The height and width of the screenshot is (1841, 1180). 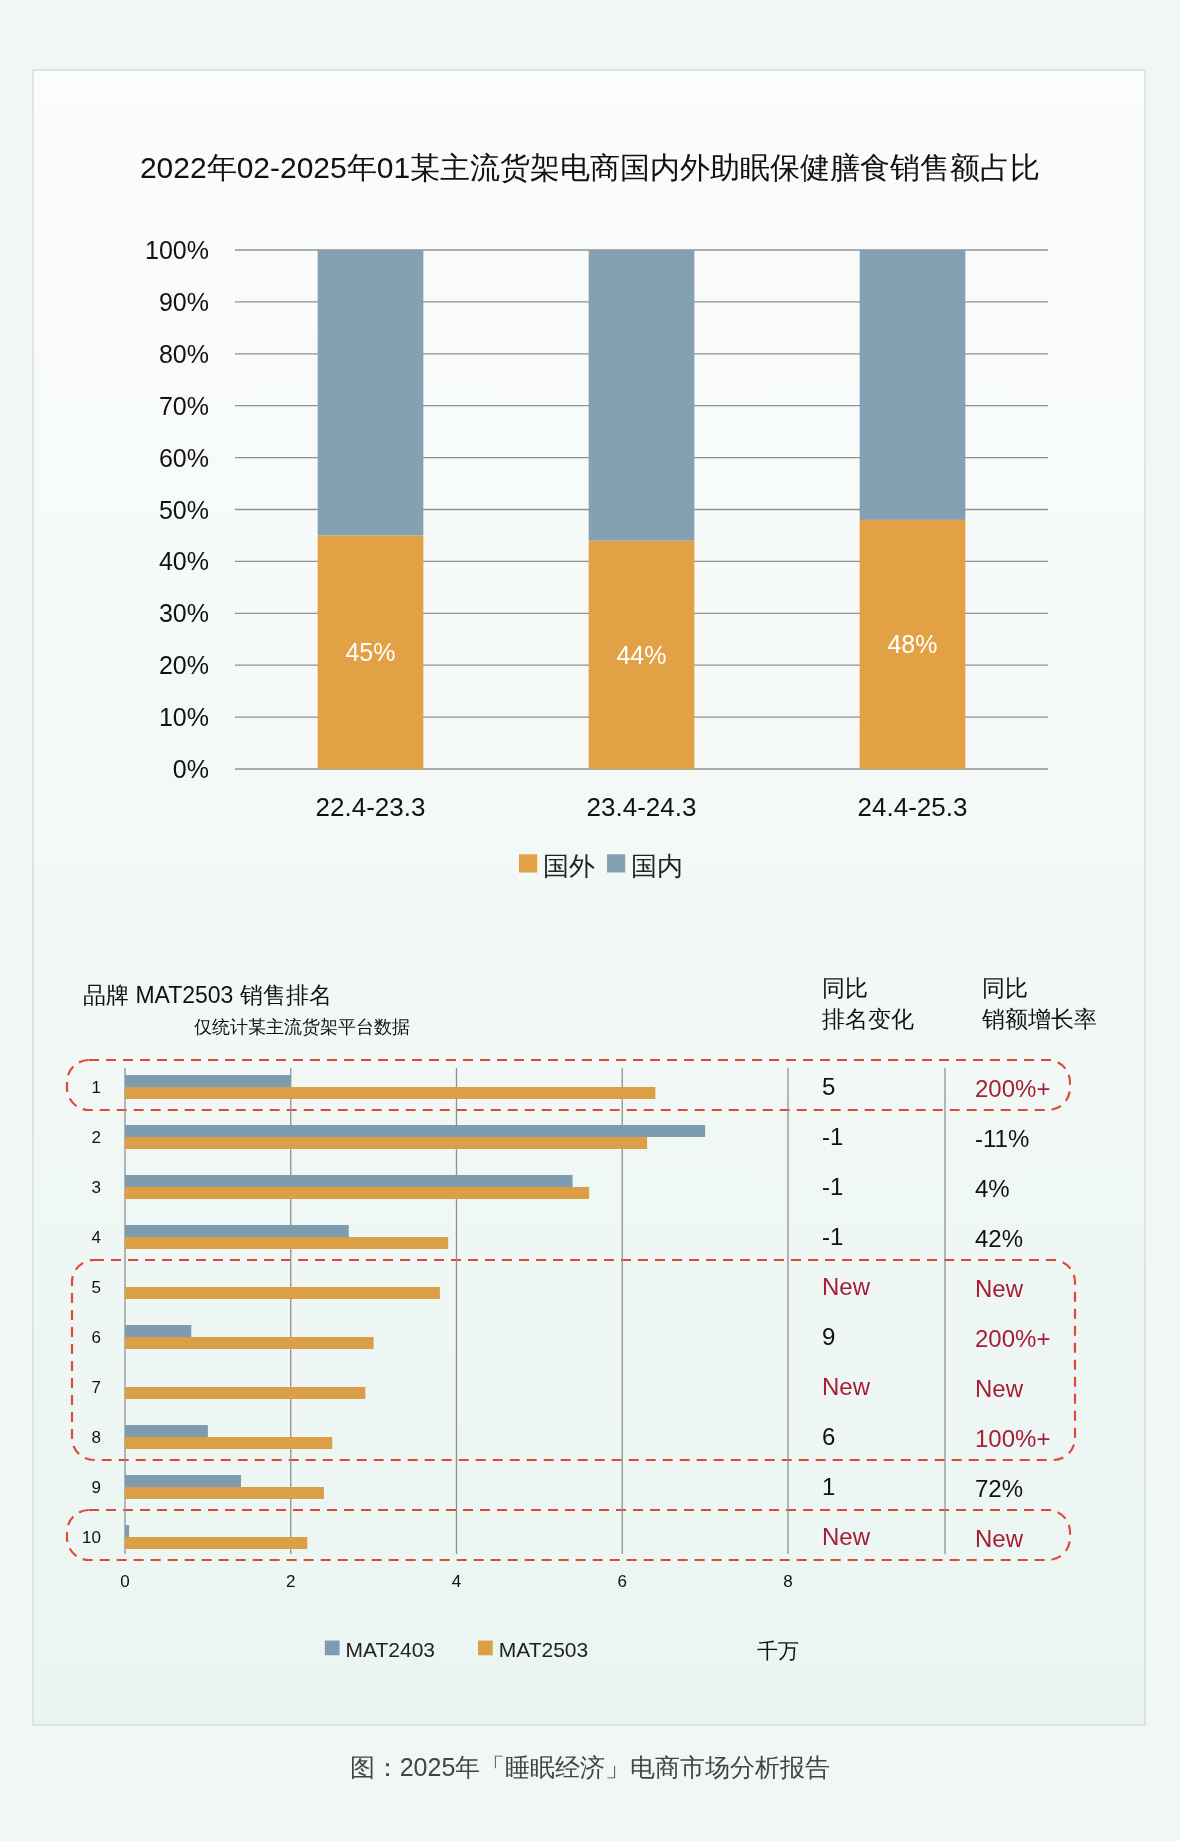 What do you see at coordinates (999, 1488) in the screenshot?
I see `text: 72%` at bounding box center [999, 1488].